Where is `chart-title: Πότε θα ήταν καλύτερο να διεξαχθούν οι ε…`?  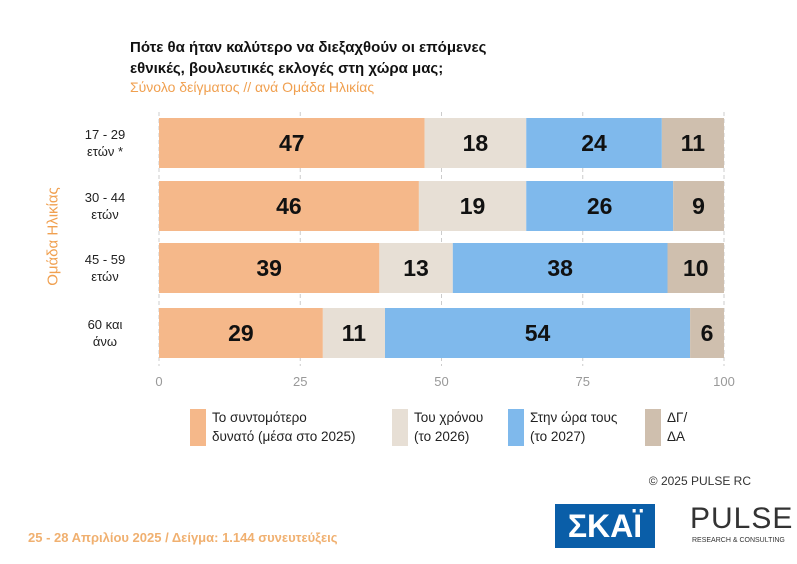 chart-title: Πότε θα ήταν καλύτερο να διεξαχθούν οι ε… is located at coordinates (308, 58).